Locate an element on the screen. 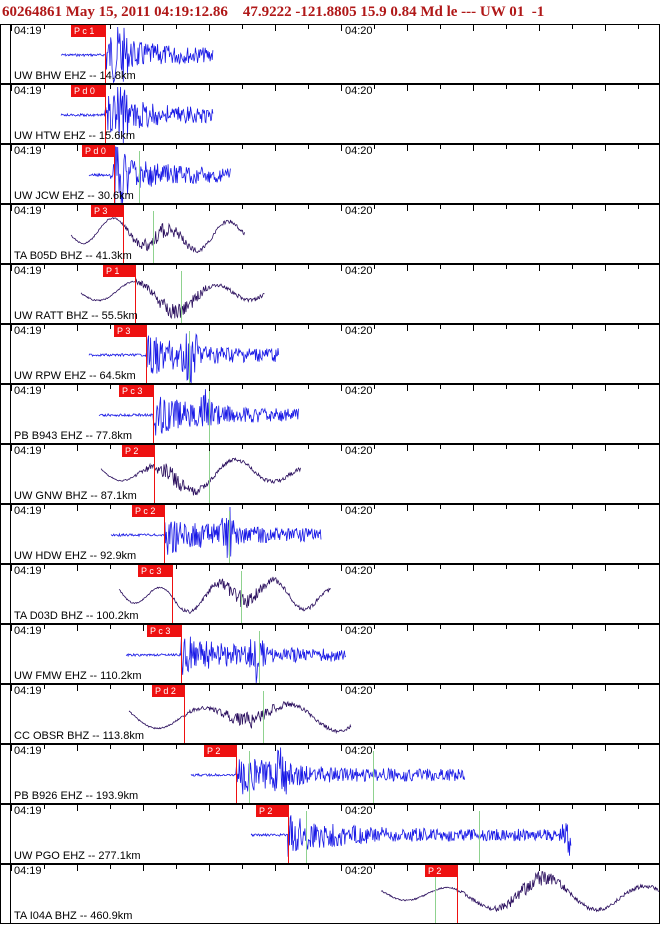 This screenshot has height=926, width=660. station-label: UW RPW EHZ -- 64.5km is located at coordinates (75, 376).